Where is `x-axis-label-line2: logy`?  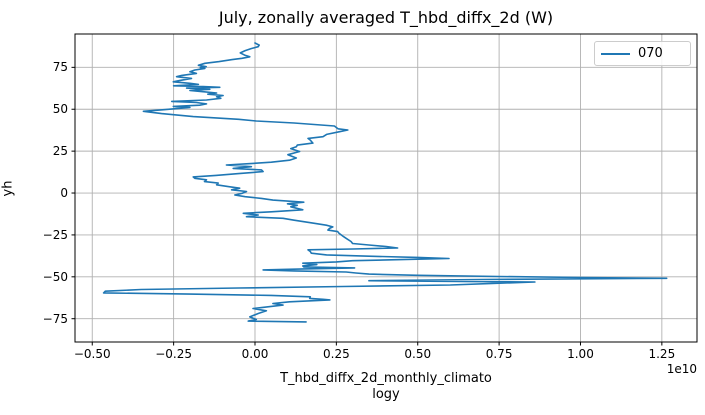 x-axis-label-line2: logy is located at coordinates (386, 394).